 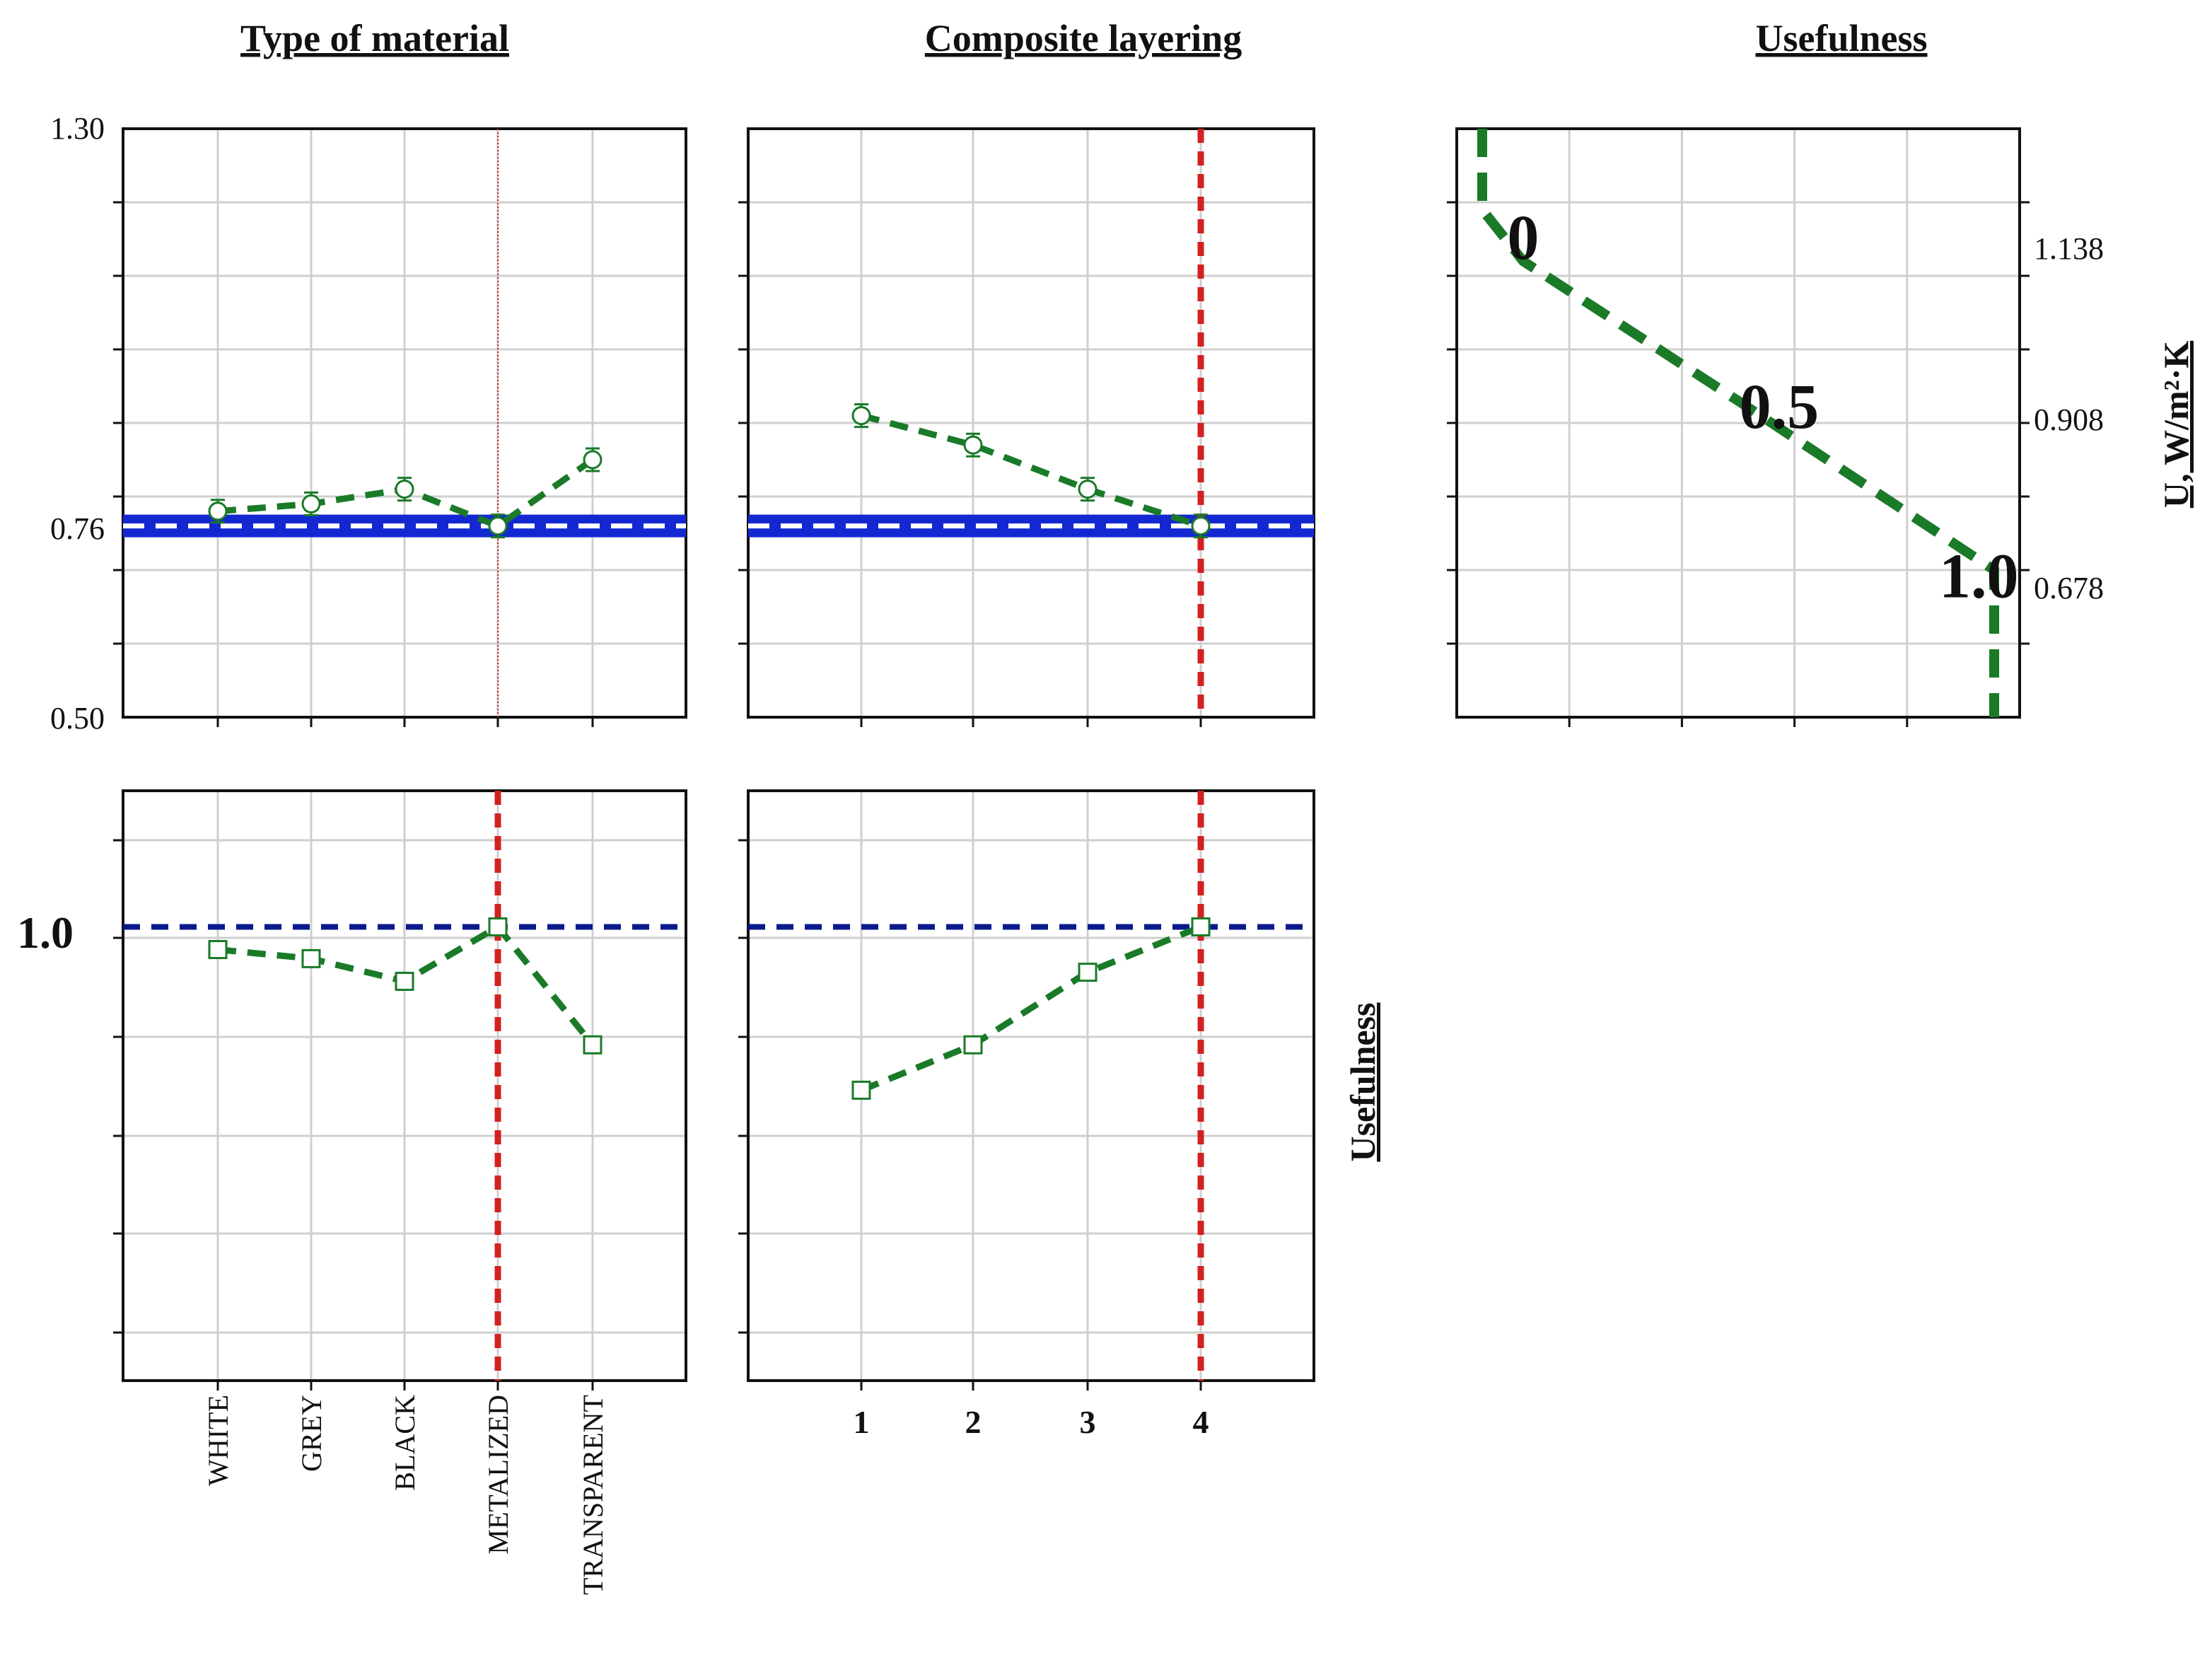 I want to click on cl-frame, so click(x=1031, y=423).